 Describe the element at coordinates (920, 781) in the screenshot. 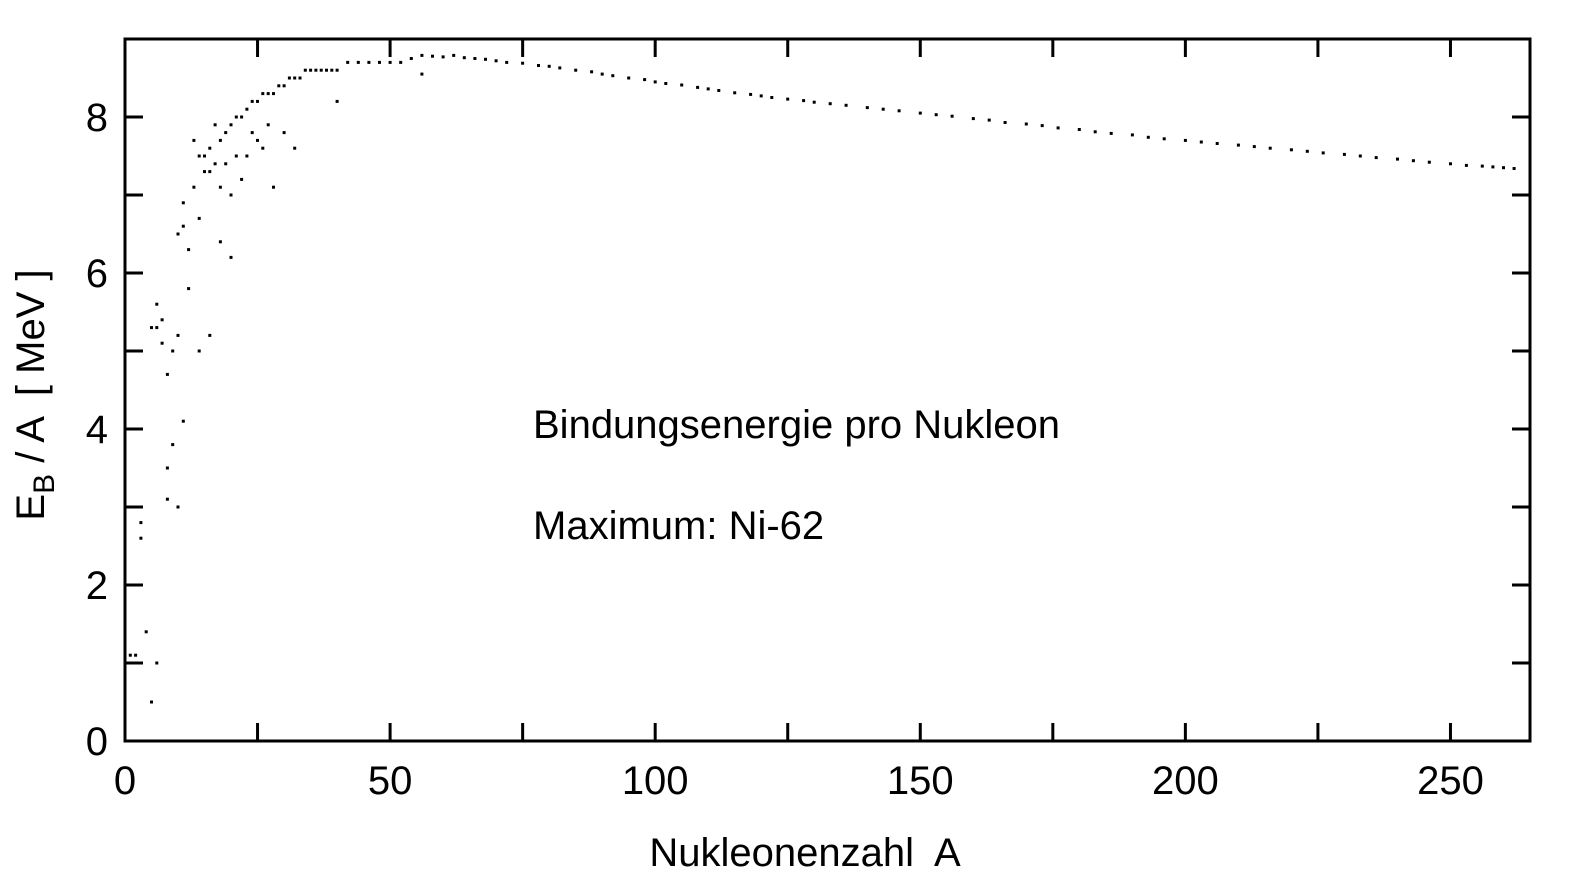

I see `x-tick-label: 150` at that location.